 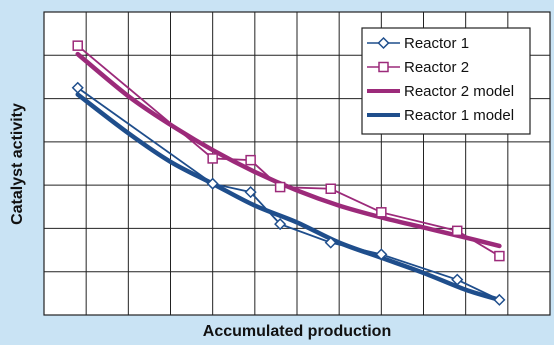 I want to click on y-axis-title: Catalyst activity, so click(x=17, y=164).